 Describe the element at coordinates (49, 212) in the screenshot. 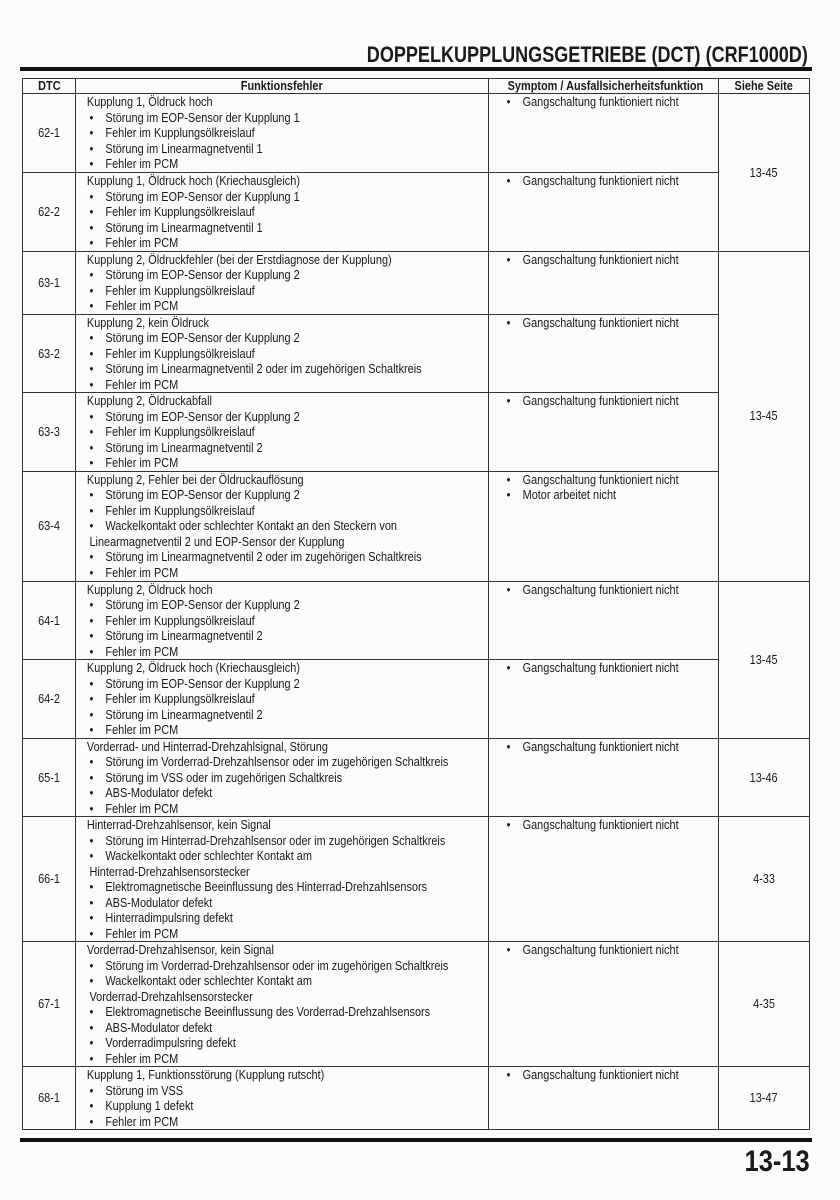

I see `dtc-cell: 62-2` at that location.